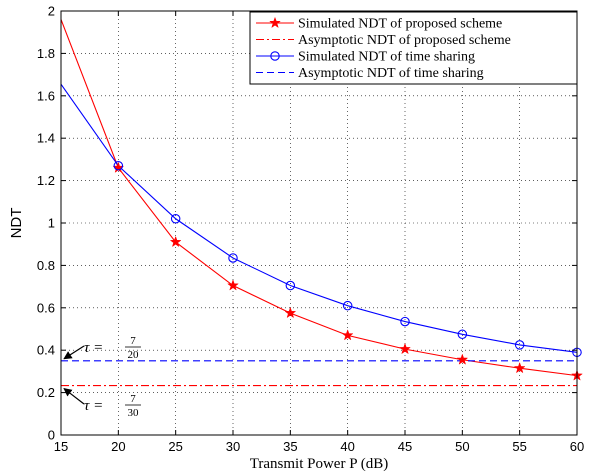 This screenshot has width=597, height=474. What do you see at coordinates (175, 446) in the screenshot?
I see `x-tick-label: 25` at bounding box center [175, 446].